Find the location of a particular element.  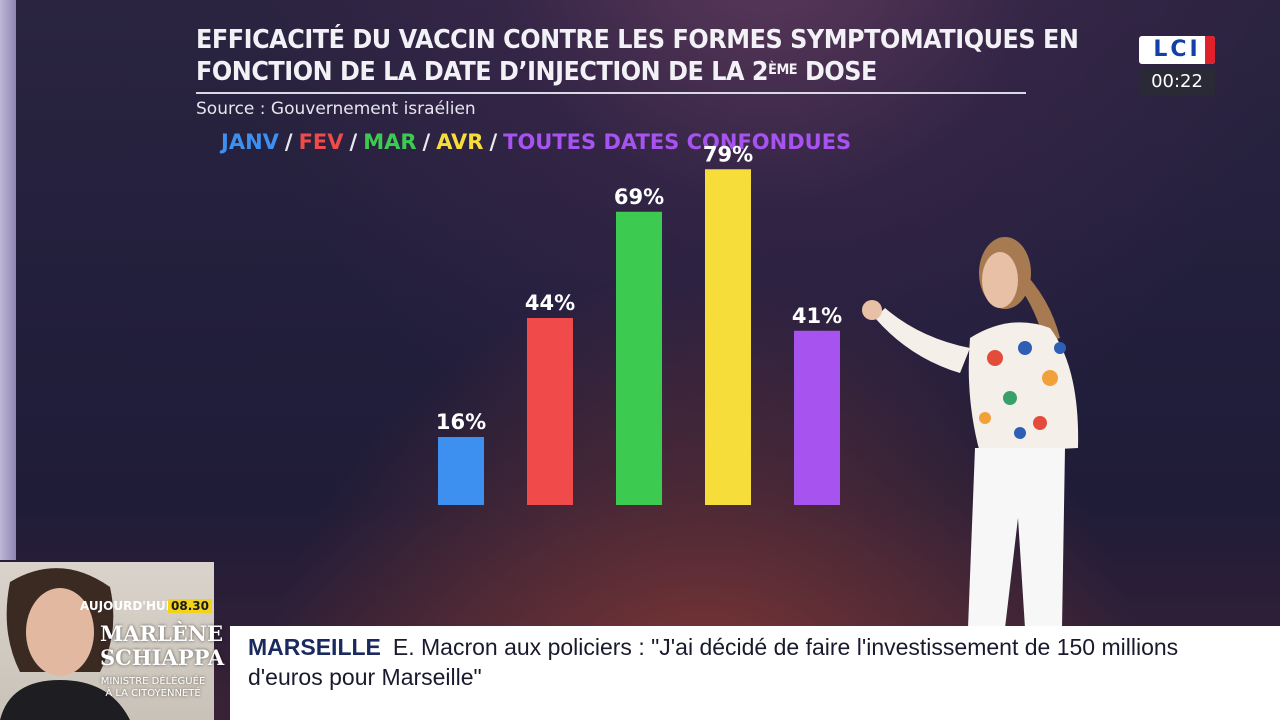

chart-title-superscript: ÈME is located at coordinates (783, 70).